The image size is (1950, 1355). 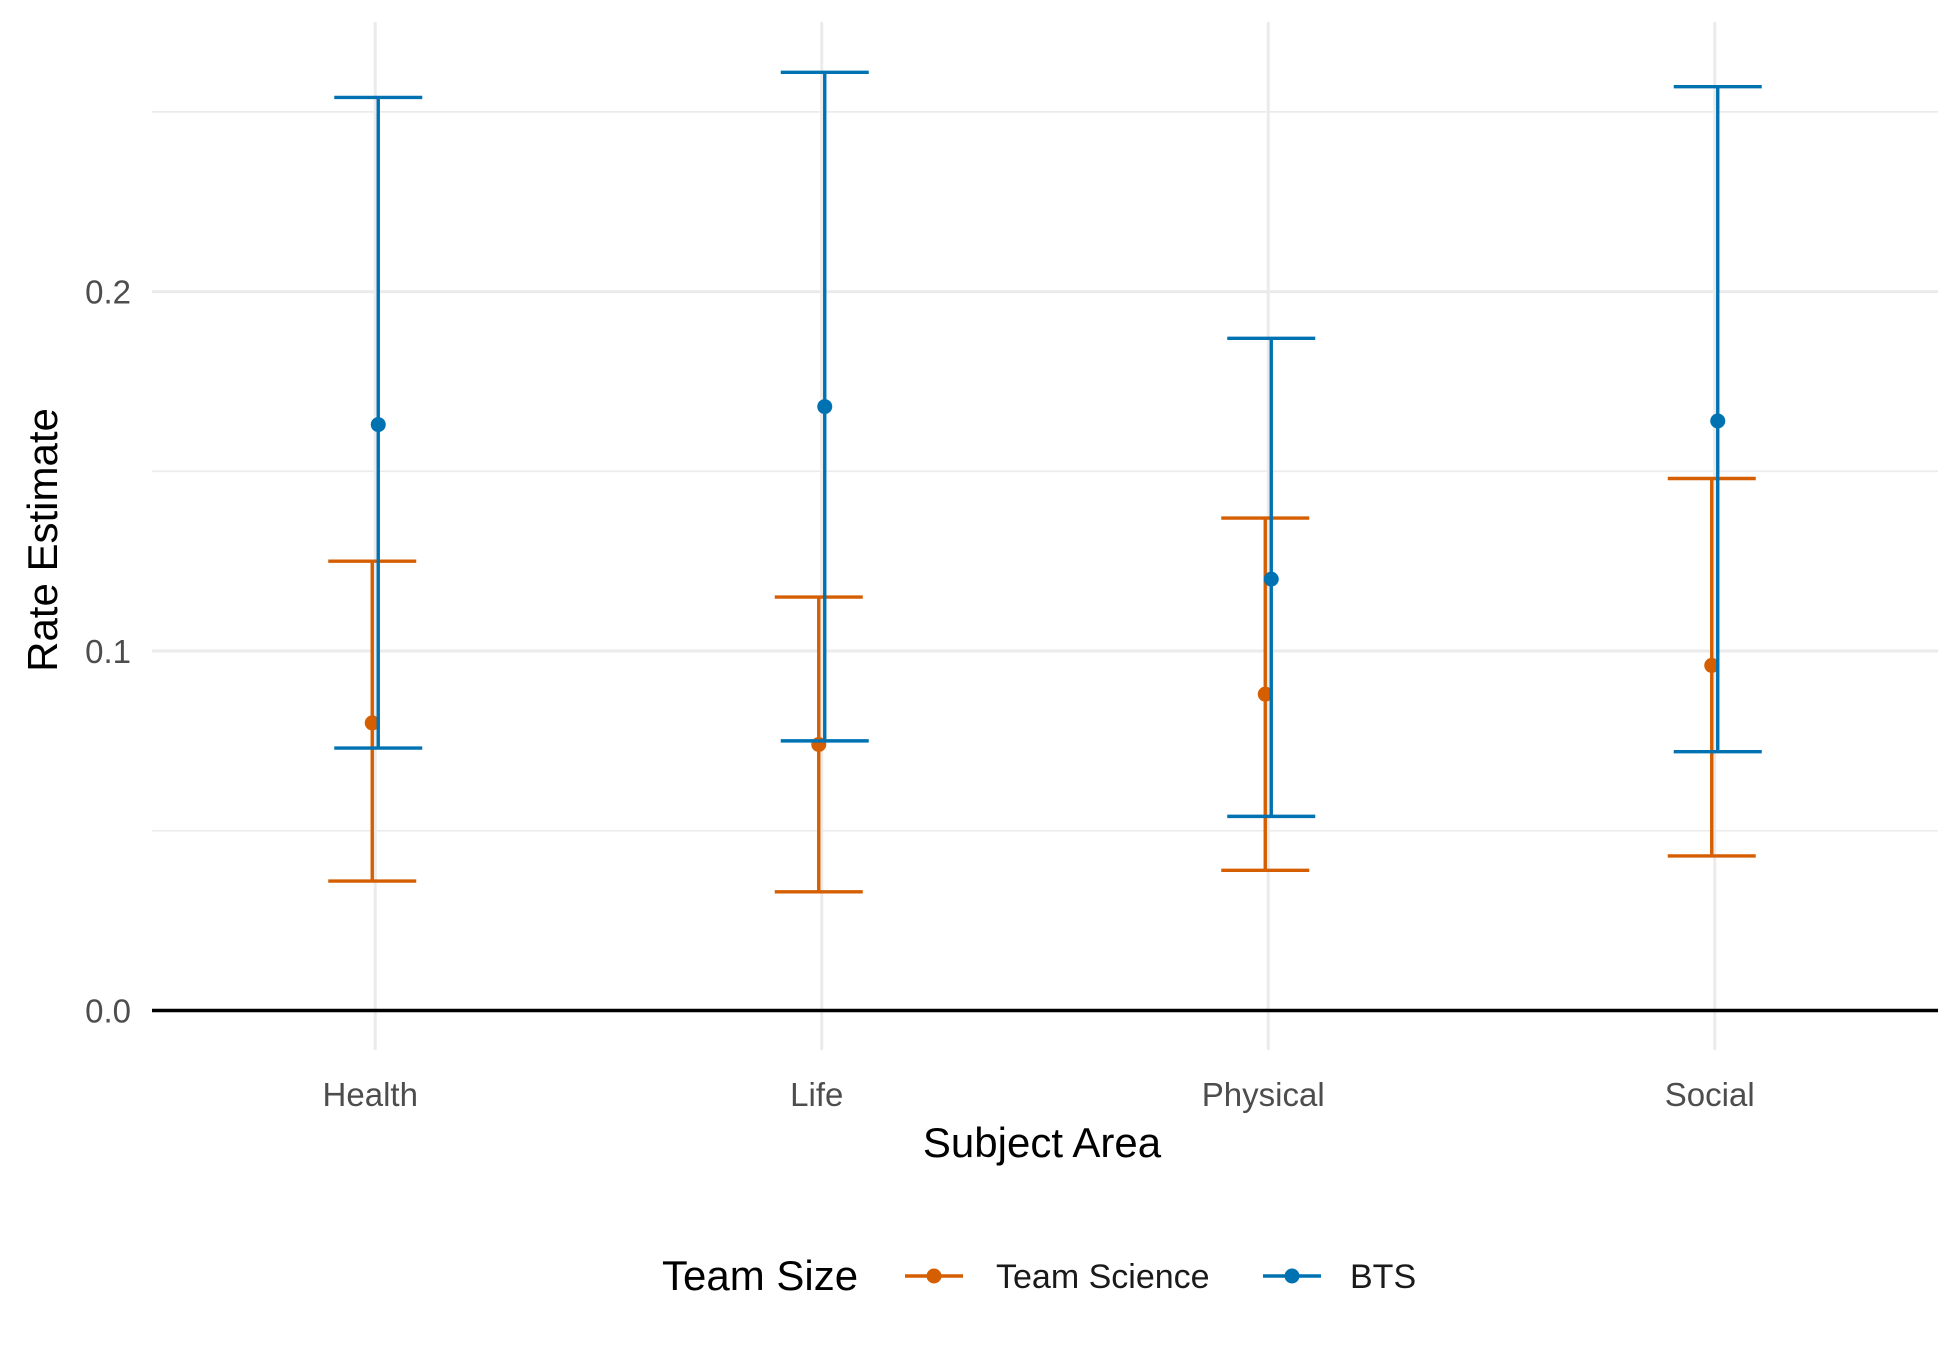 What do you see at coordinates (760, 1275) in the screenshot?
I see `legend-title: Team Size` at bounding box center [760, 1275].